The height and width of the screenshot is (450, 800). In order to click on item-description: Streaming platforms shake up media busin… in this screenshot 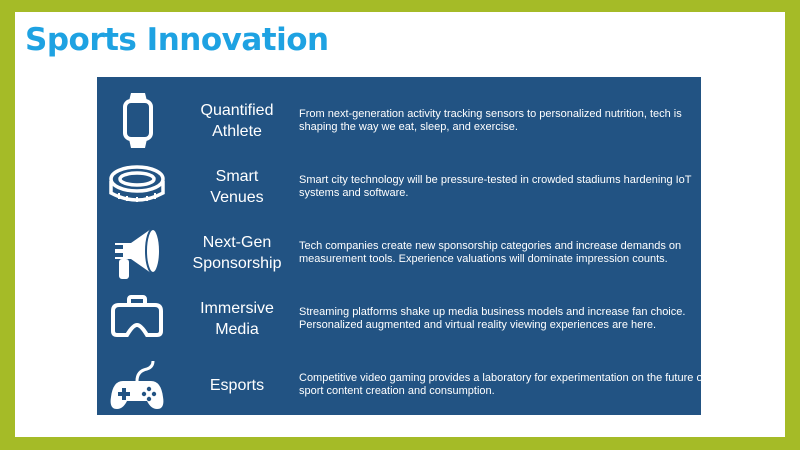, I will do `click(492, 318)`.